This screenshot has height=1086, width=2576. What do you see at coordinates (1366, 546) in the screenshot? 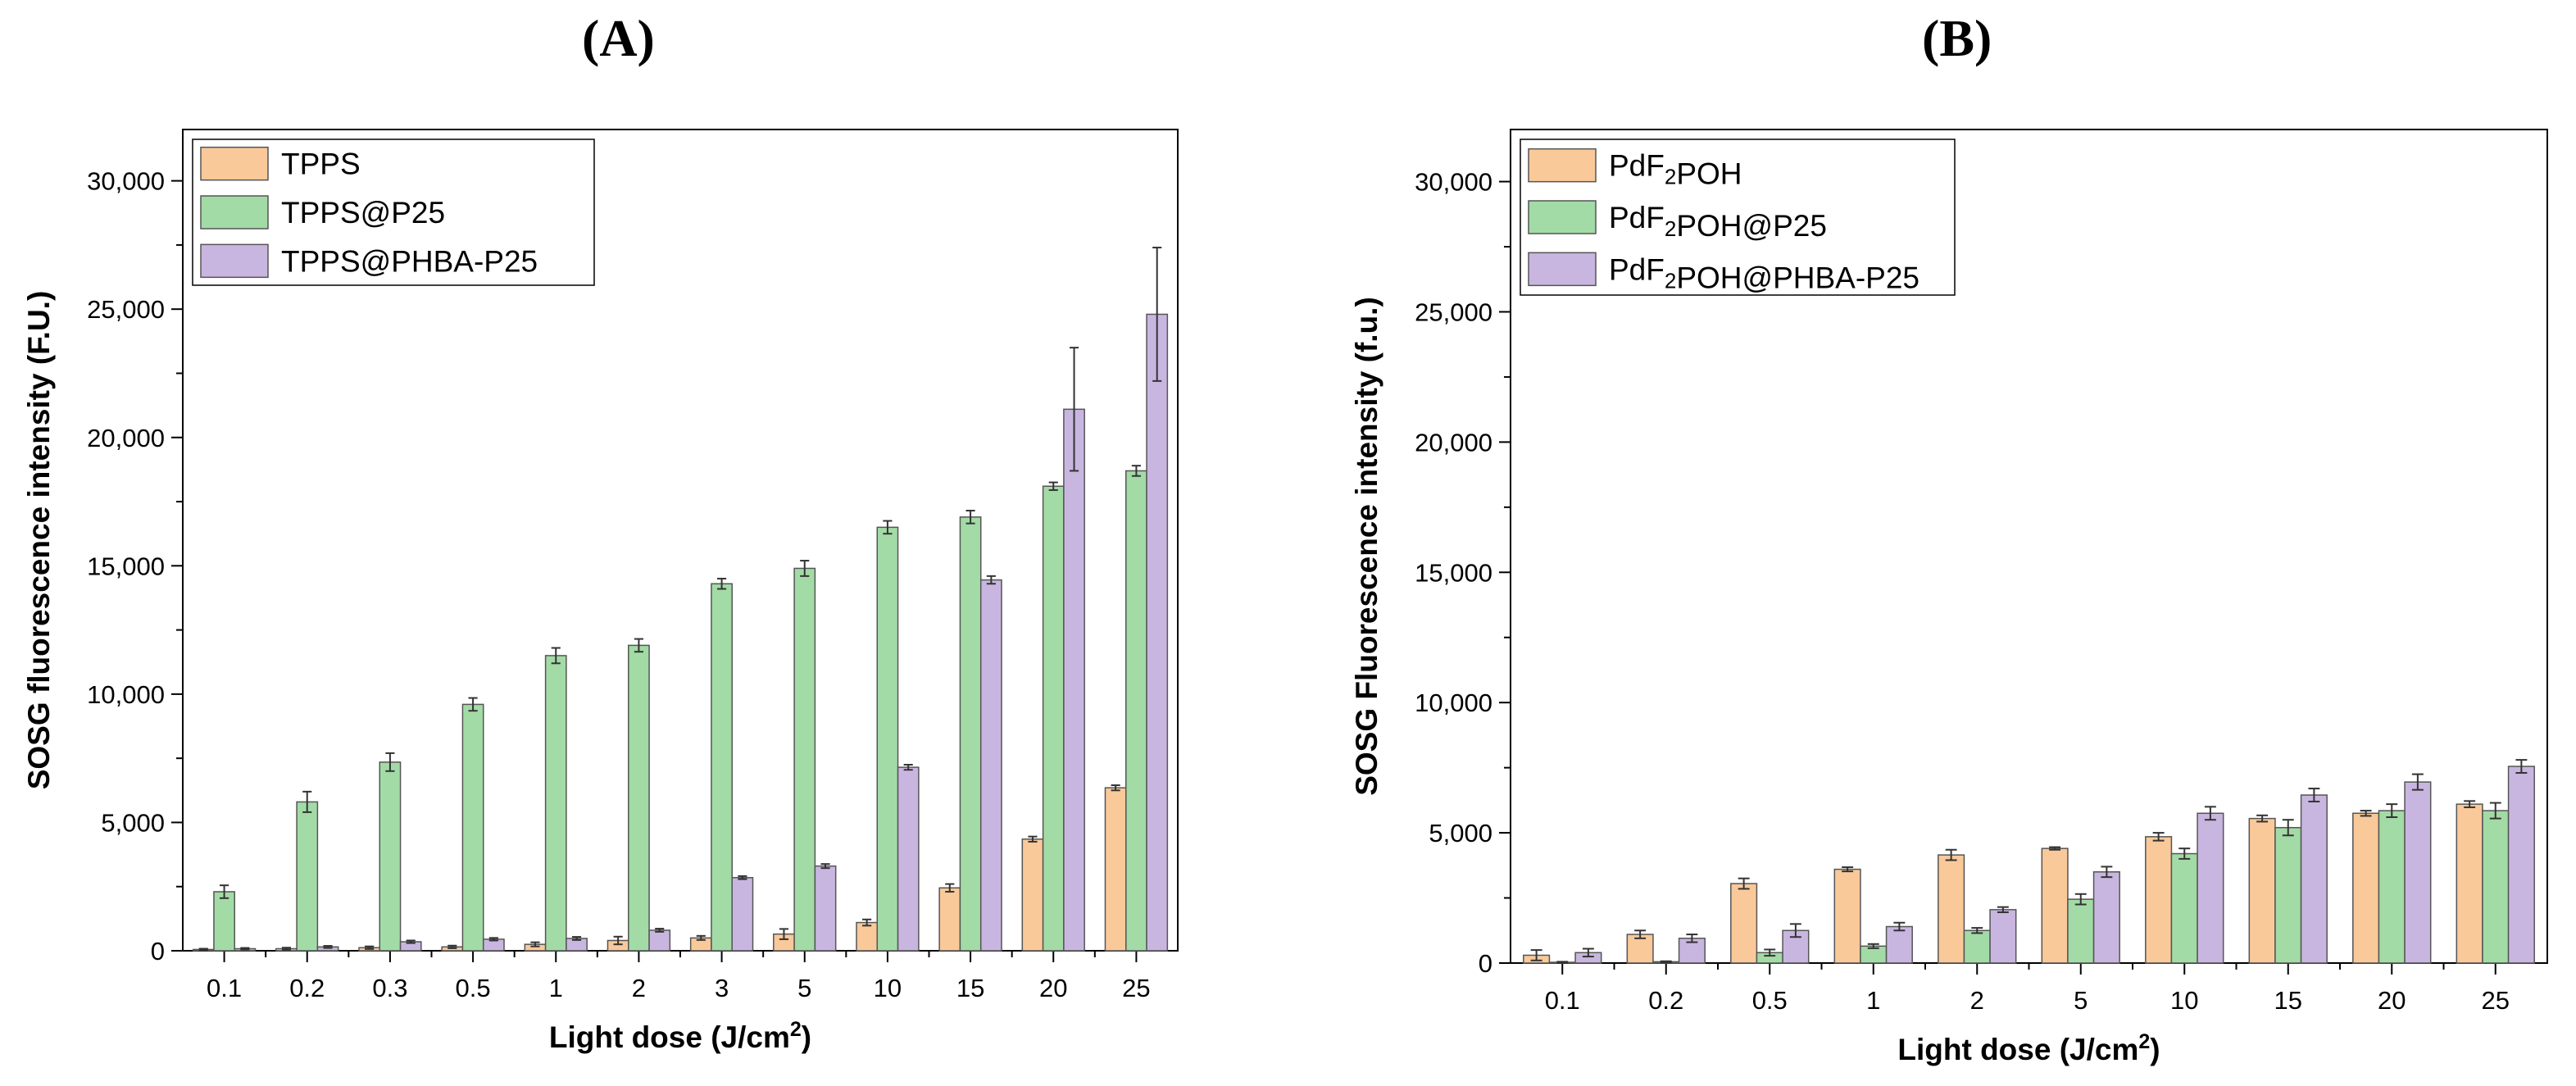
I see `y-axis-title: SOSG Fluorescence intensity (f.u.)` at bounding box center [1366, 546].